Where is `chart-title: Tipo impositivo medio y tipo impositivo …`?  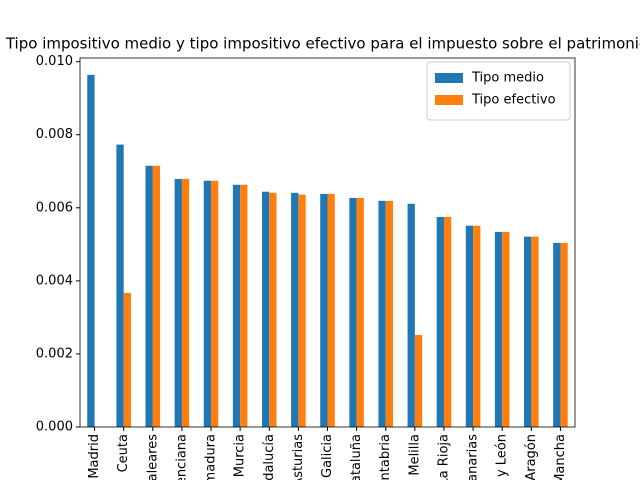
chart-title: Tipo impositivo medio y tipo impositivo … is located at coordinates (322, 44).